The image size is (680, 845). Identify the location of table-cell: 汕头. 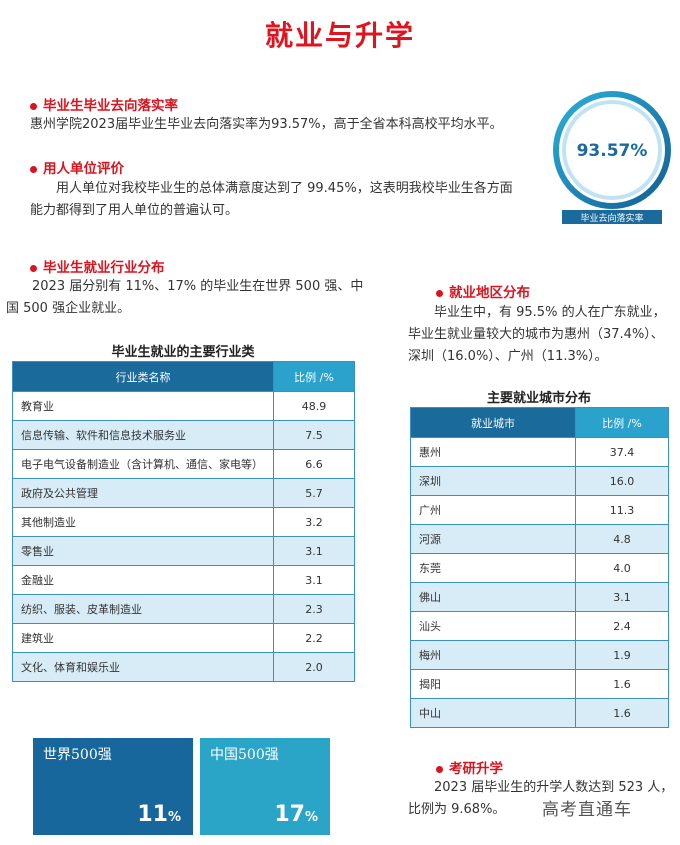
(493, 626).